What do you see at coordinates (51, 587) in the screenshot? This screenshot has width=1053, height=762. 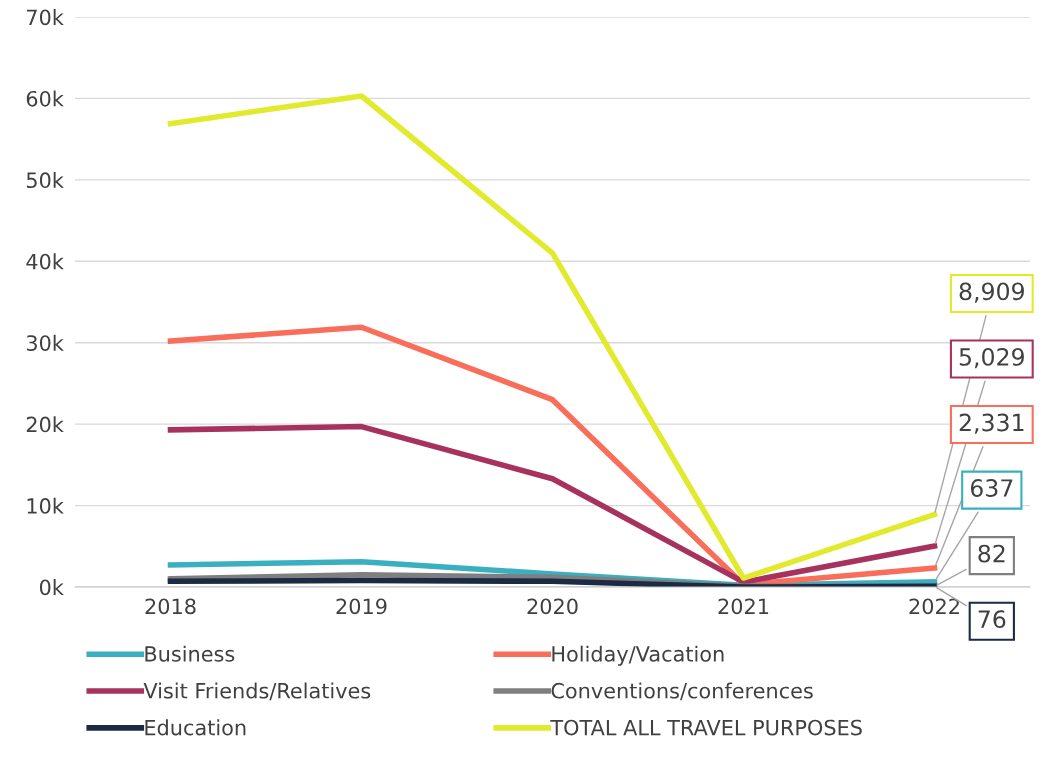 I see `y-tick-label: 0k` at bounding box center [51, 587].